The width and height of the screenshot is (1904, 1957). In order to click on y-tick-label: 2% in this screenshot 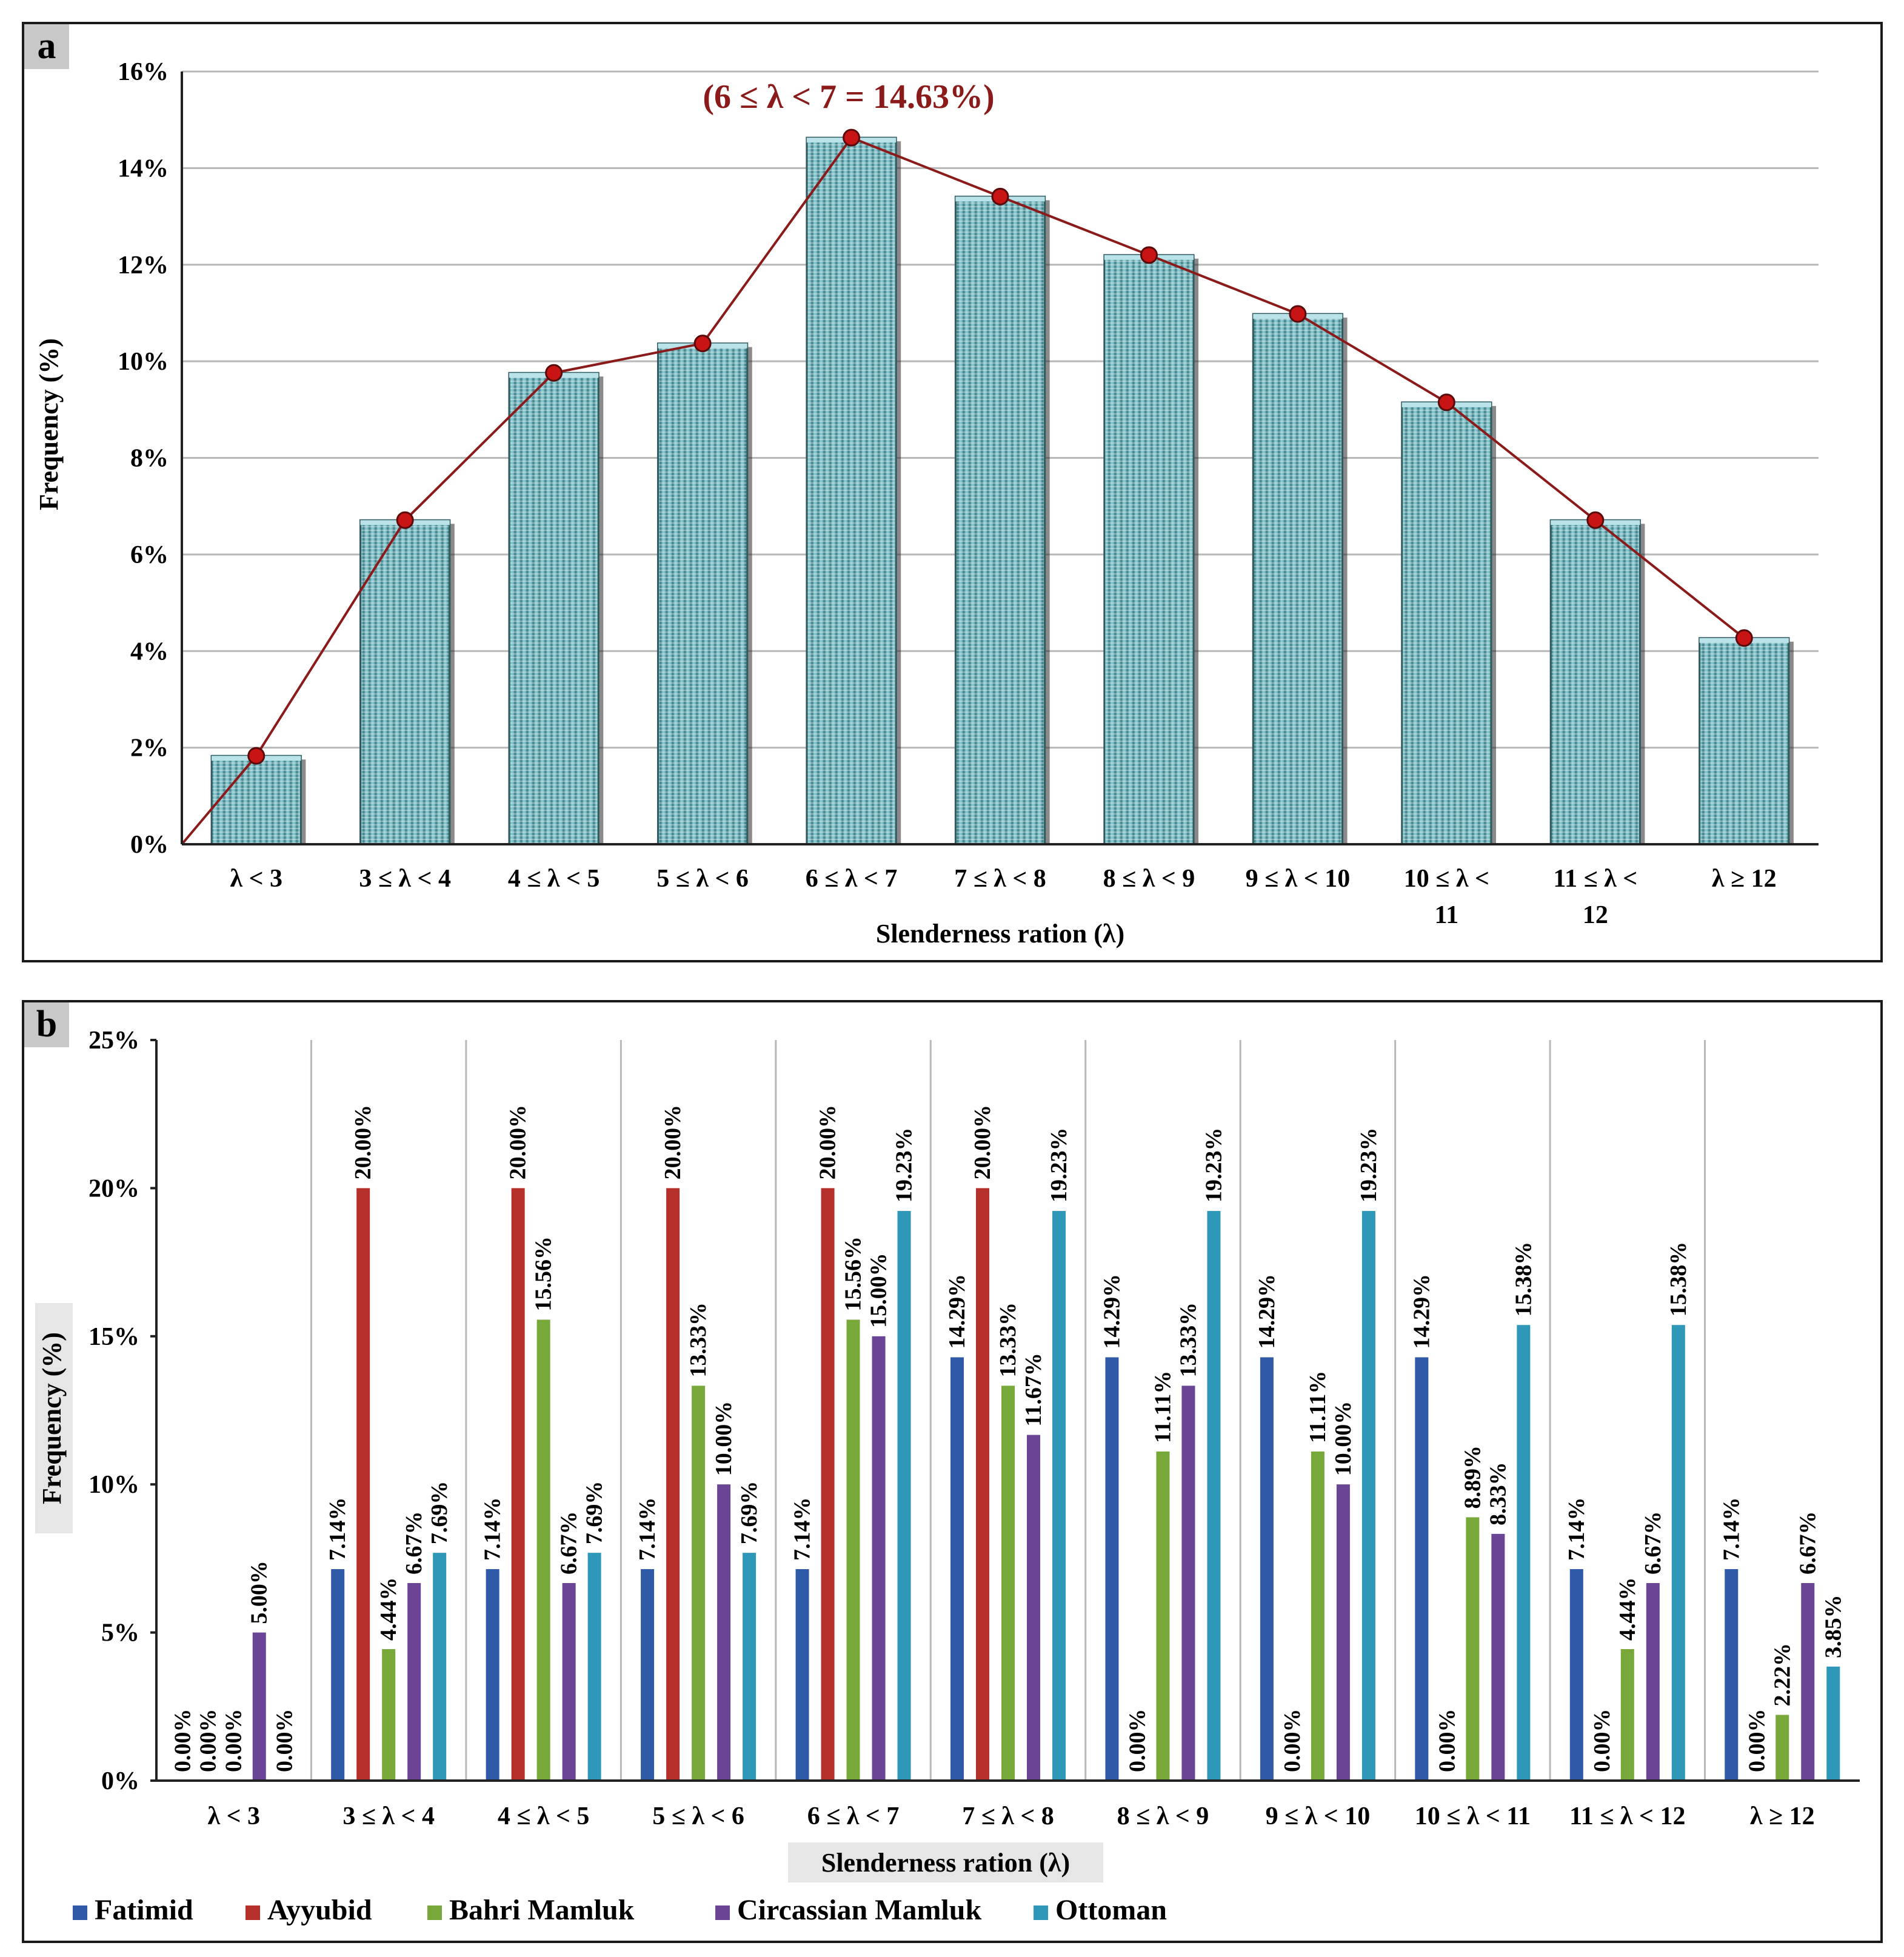, I will do `click(149, 748)`.